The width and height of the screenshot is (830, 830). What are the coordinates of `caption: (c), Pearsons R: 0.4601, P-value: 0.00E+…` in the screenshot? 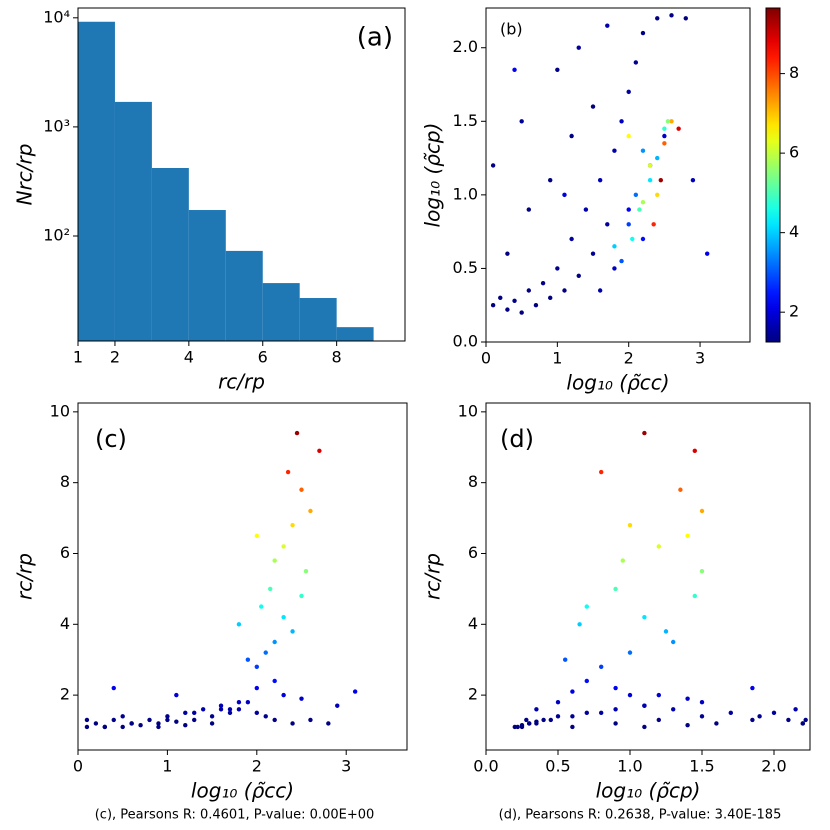 It's located at (235, 815).